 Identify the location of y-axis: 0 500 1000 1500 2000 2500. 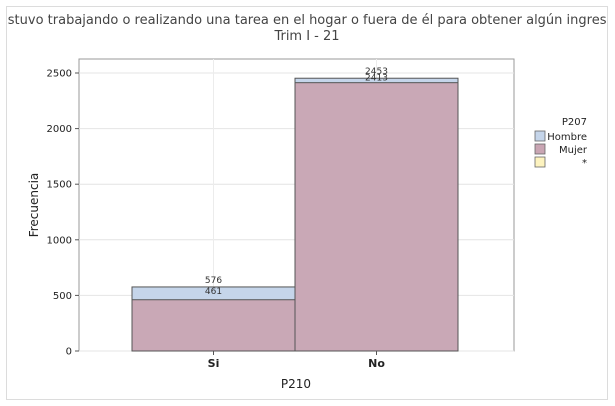
(63, 213).